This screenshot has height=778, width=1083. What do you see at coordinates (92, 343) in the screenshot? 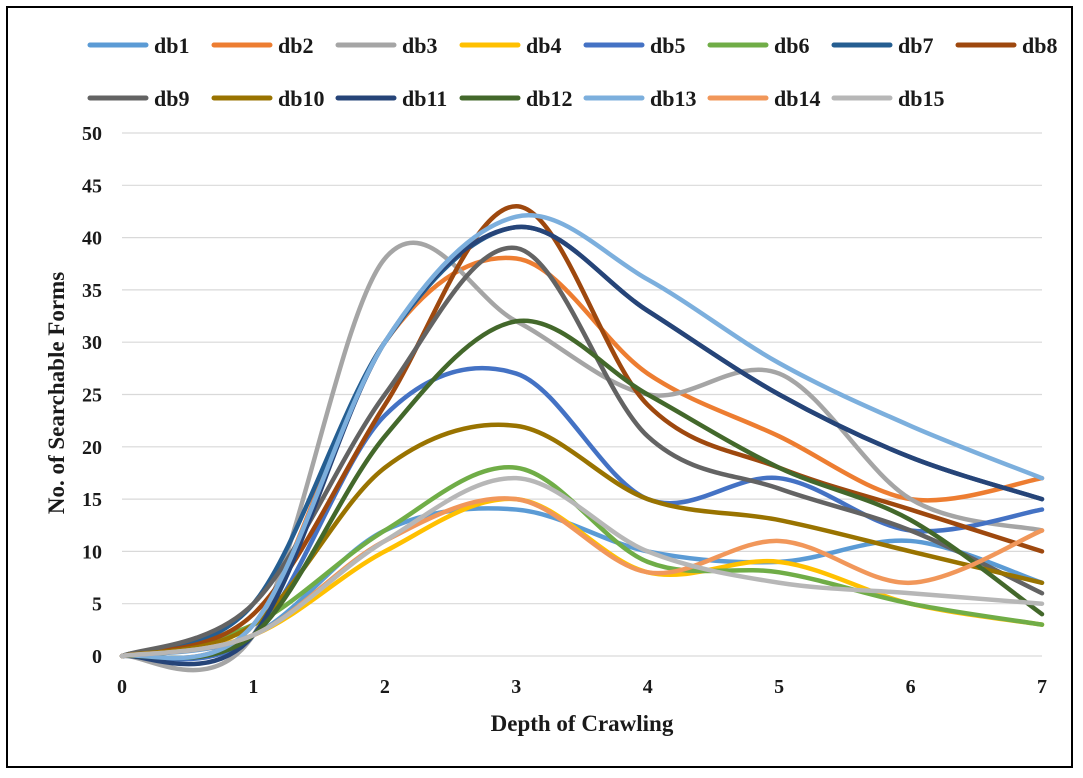
I see `y-tick-label: 30` at bounding box center [92, 343].